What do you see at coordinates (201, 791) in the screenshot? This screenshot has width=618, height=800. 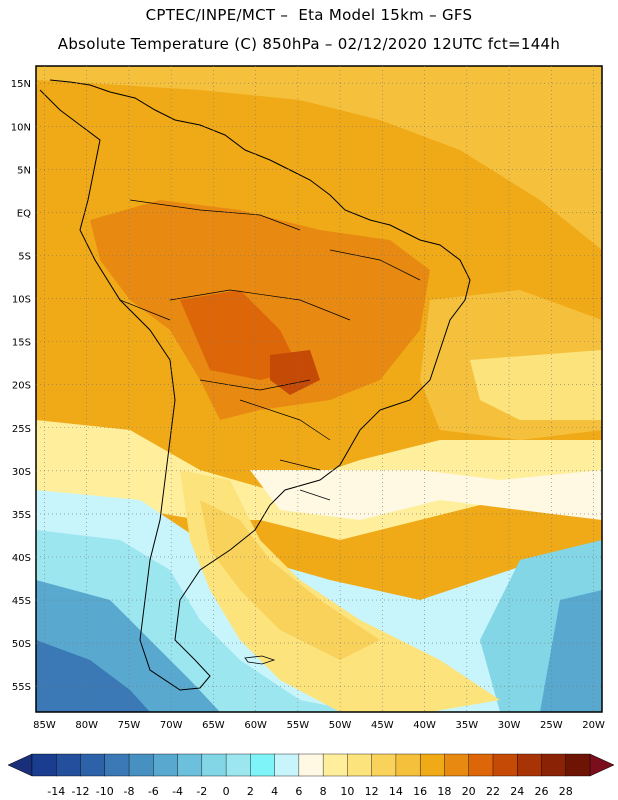 I see `colorbar-label: -2` at bounding box center [201, 791].